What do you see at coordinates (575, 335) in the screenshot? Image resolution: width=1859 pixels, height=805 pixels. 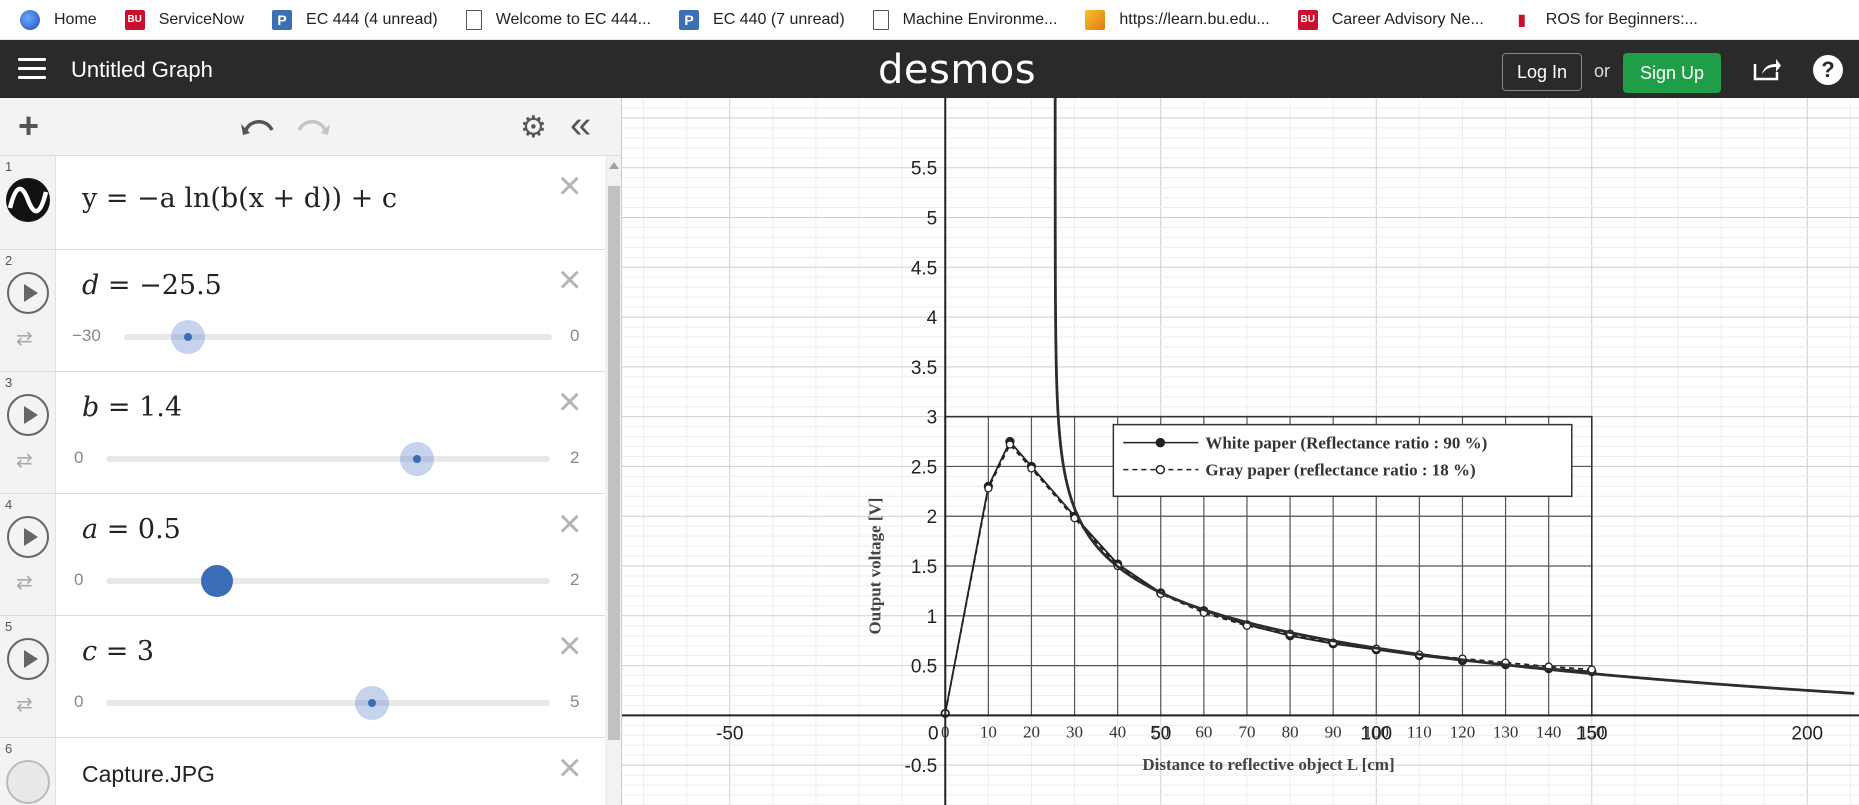 I see `slider-max: 0` at bounding box center [575, 335].